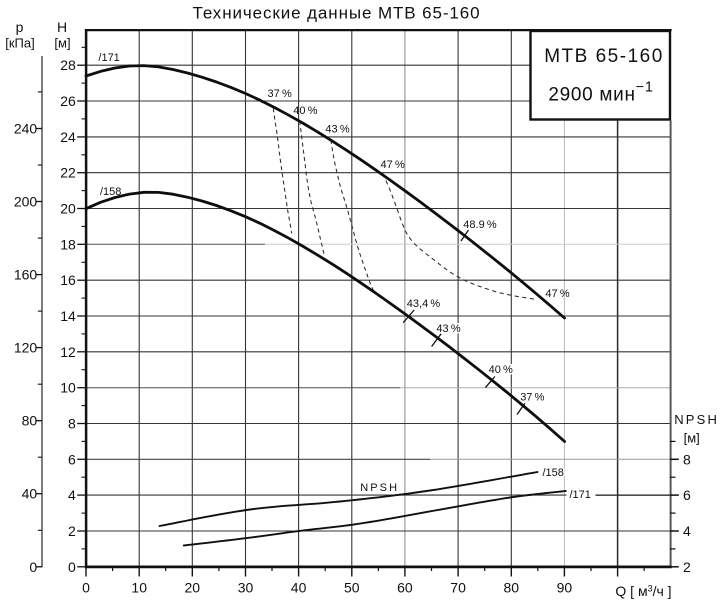 This screenshot has width=720, height=600. What do you see at coordinates (424, 304) in the screenshot?
I see `svg-text: 43,4 %` at bounding box center [424, 304].